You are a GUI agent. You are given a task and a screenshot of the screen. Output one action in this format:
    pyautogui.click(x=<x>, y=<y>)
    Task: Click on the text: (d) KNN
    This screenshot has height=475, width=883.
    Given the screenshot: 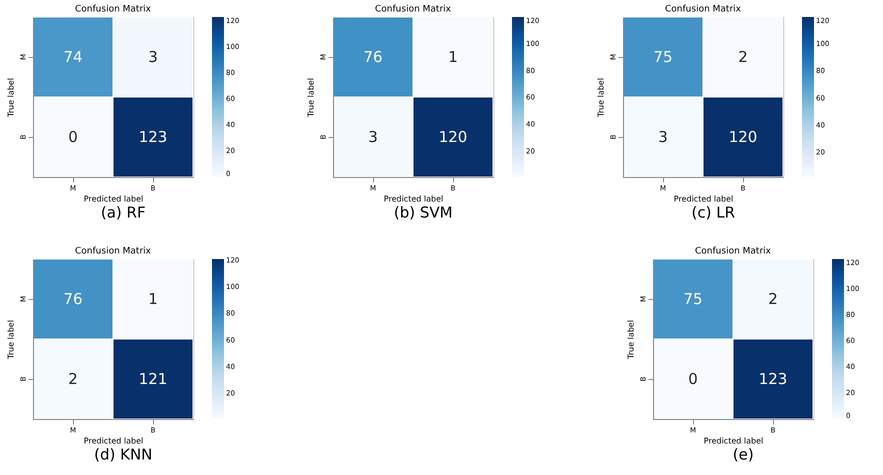 What is the action you would take?
    pyautogui.click(x=123, y=455)
    